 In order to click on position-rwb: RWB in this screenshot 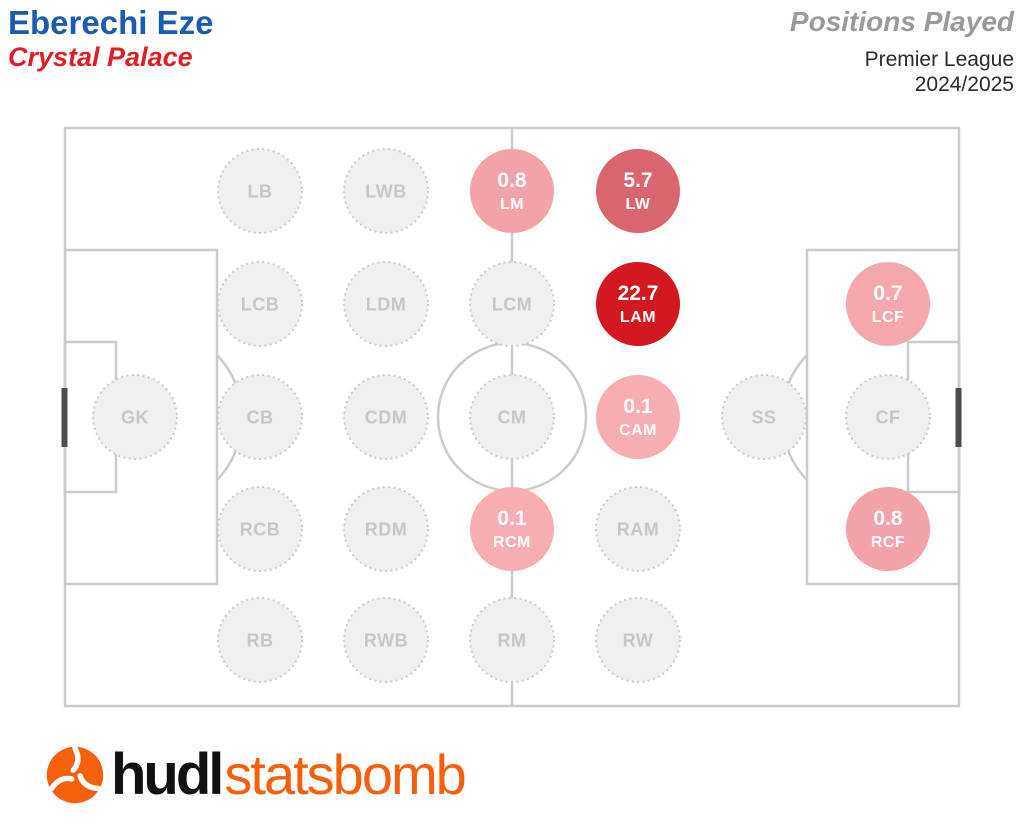, I will do `click(386, 640)`.